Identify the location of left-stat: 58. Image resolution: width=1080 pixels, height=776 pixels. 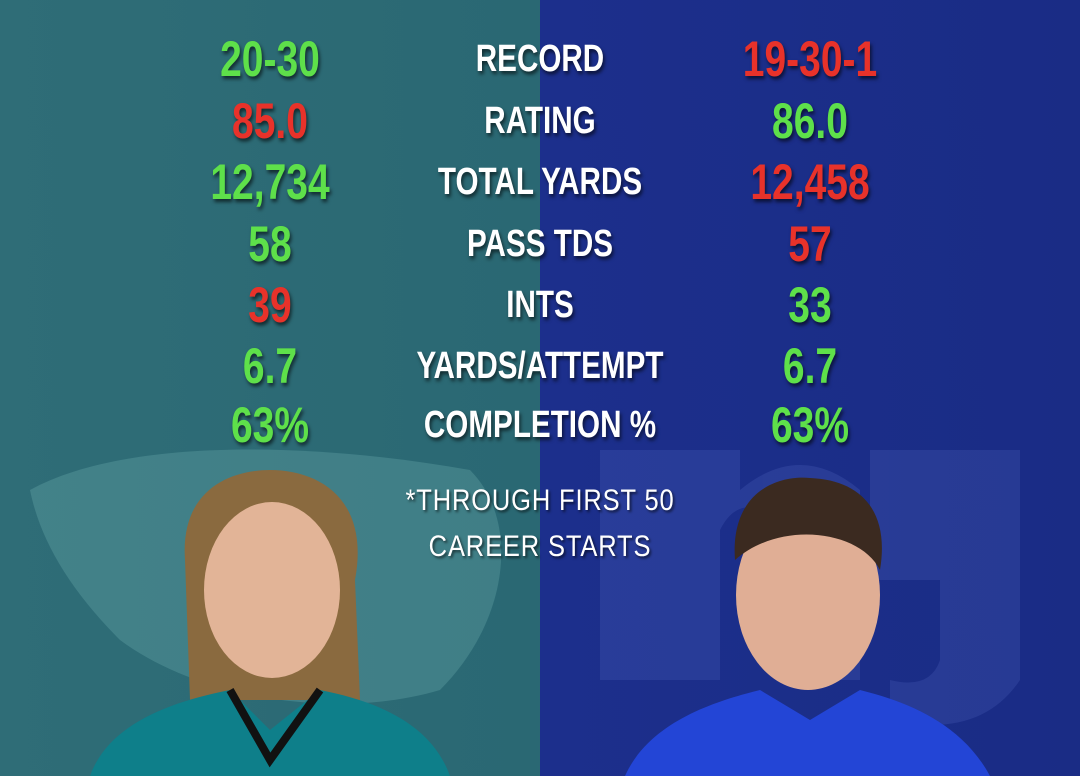
(270, 244).